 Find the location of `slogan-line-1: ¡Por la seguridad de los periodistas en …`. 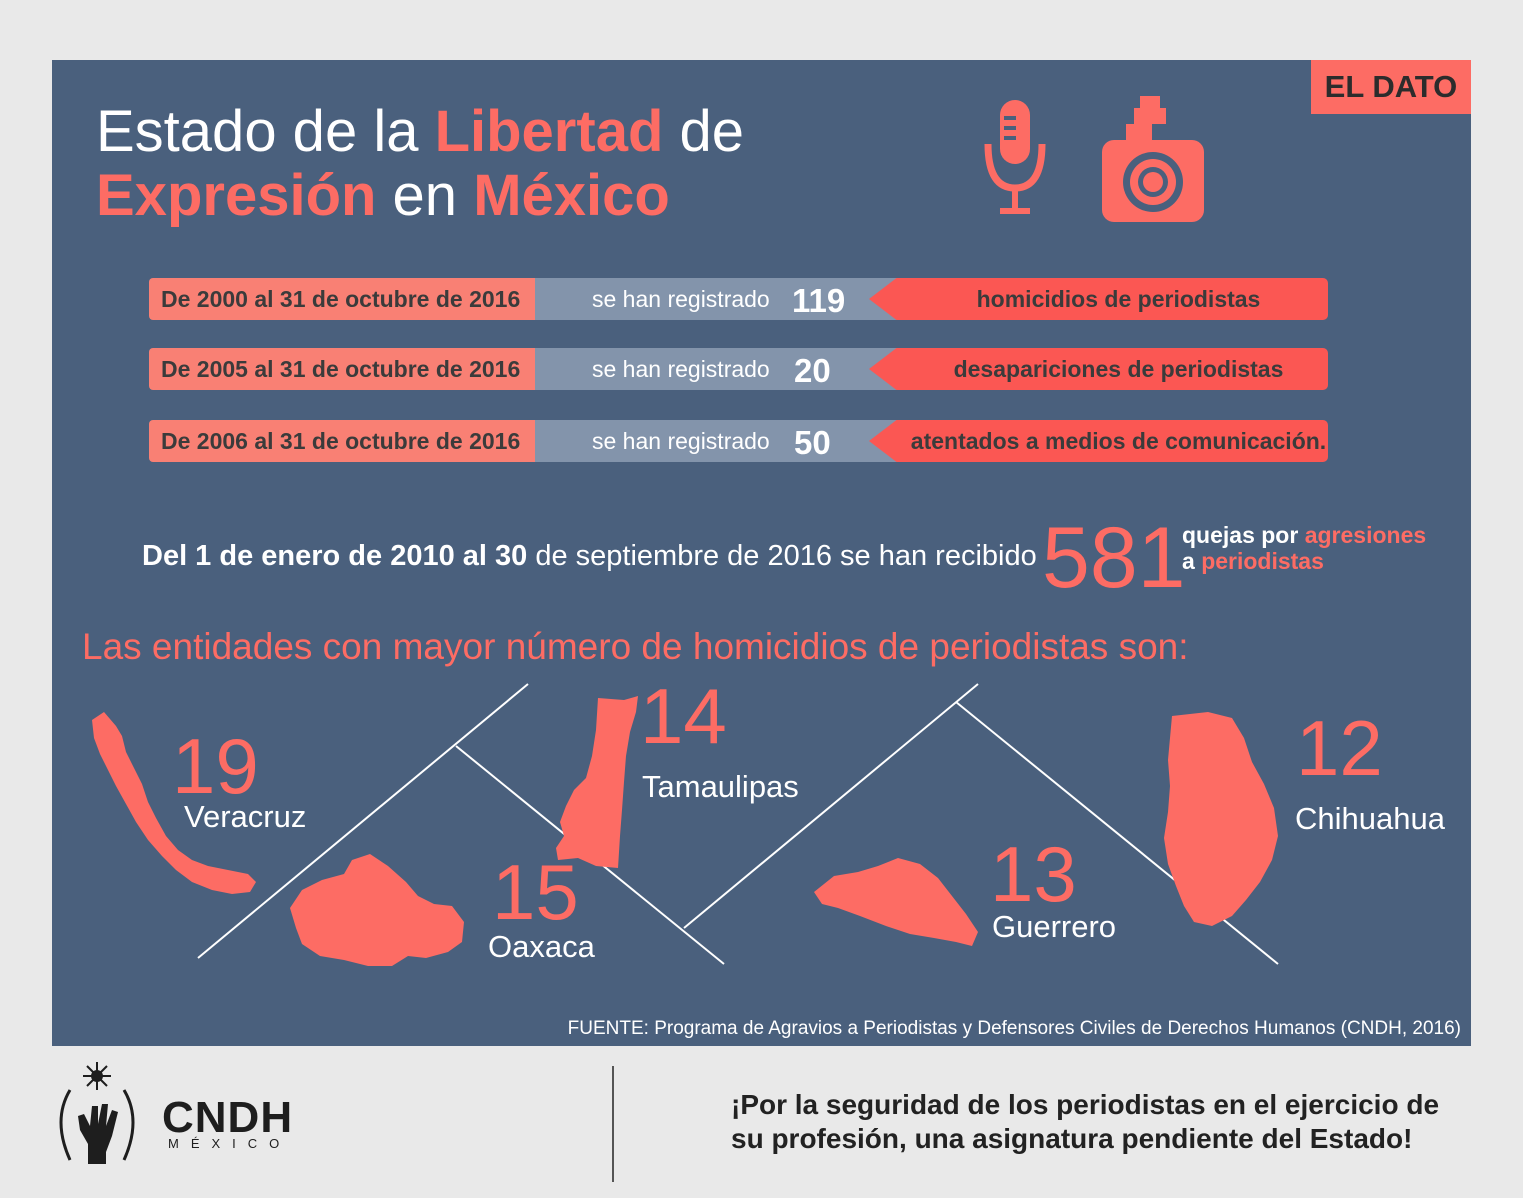

slogan-line-1: ¡Por la seguridad de los periodistas en … is located at coordinates (1085, 1104).